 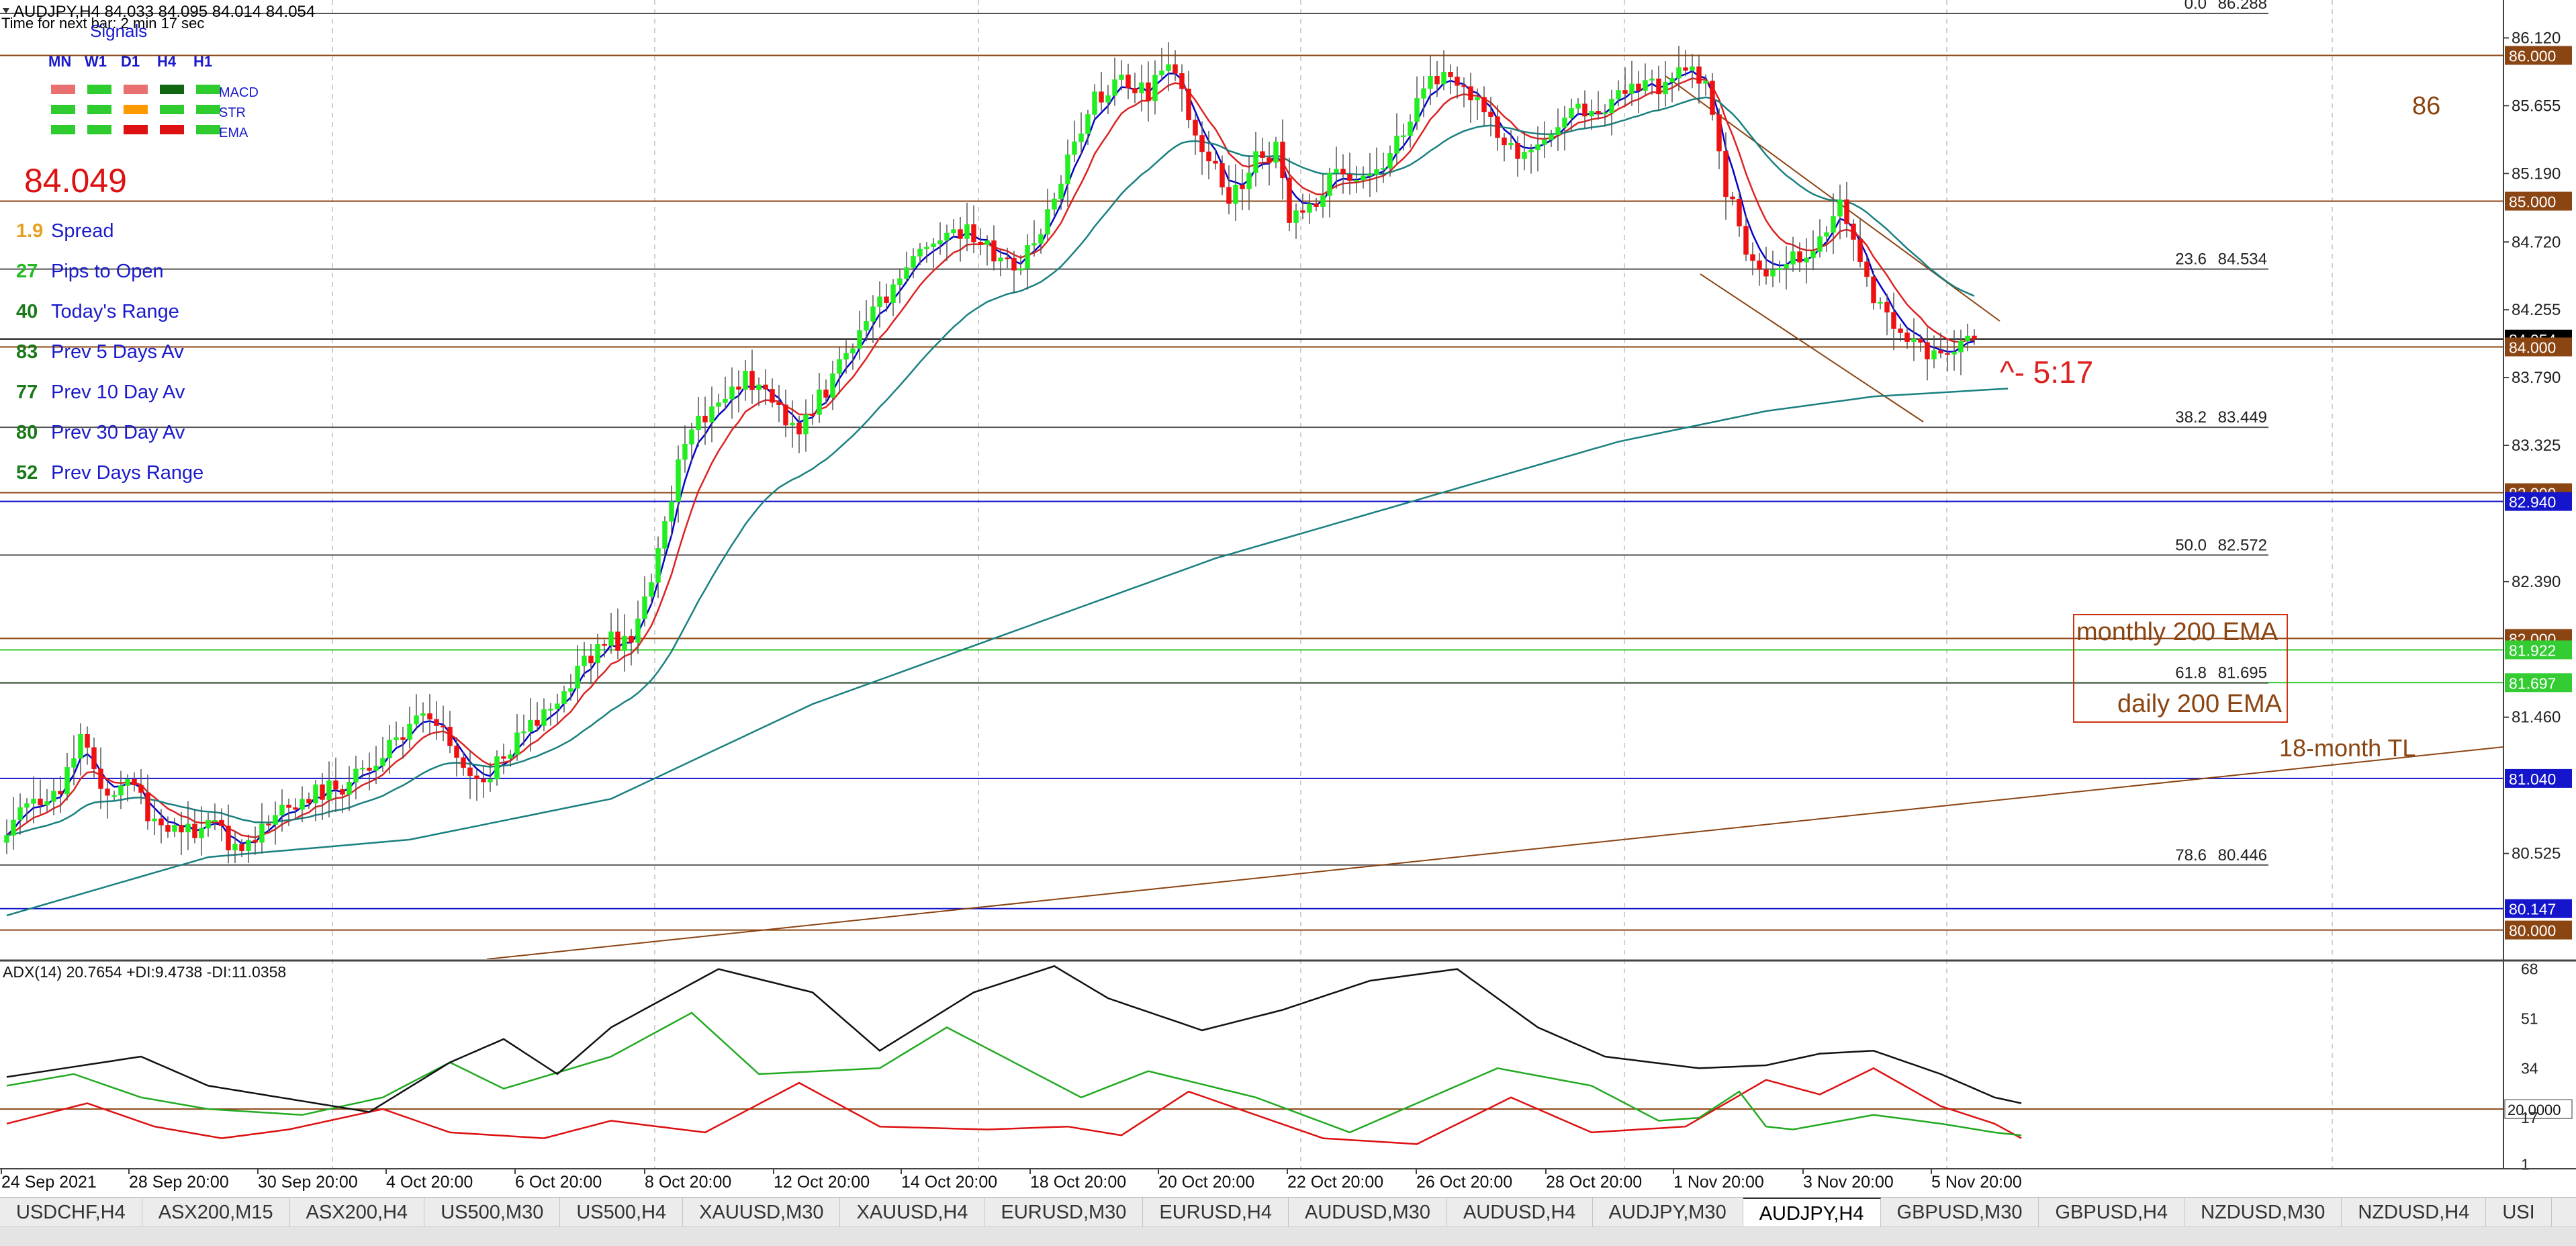 I want to click on tab-xauusd-h4: XAUUSD,H4, so click(x=912, y=1212).